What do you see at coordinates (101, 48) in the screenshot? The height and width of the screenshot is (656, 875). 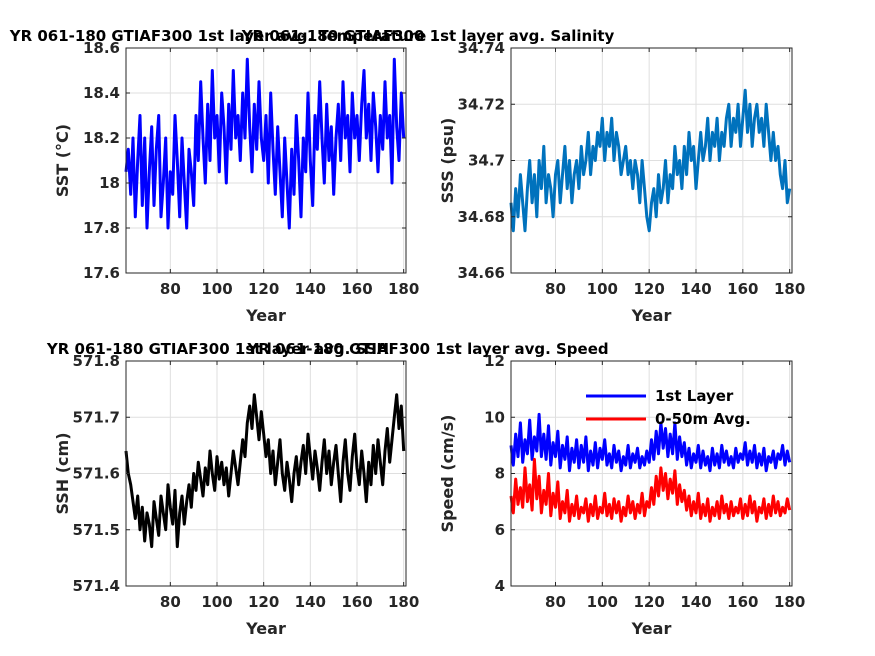 I see `y-tick-label: 18.6` at bounding box center [101, 48].